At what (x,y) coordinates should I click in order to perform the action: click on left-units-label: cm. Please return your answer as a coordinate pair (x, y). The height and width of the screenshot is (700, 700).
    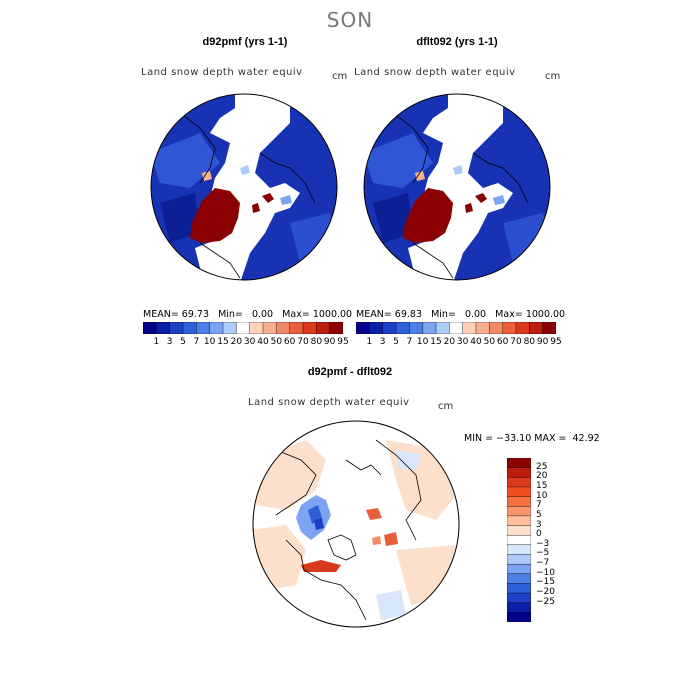
    Looking at the image, I should click on (340, 76).